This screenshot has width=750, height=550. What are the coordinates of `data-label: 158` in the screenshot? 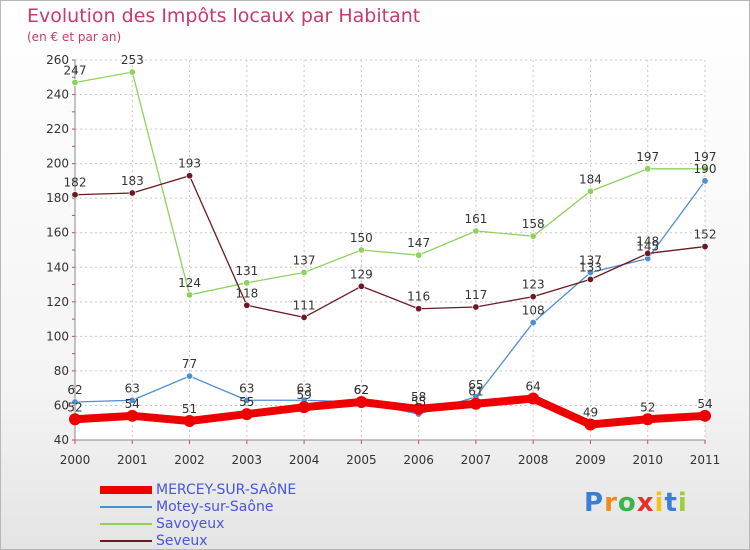 It's located at (533, 224).